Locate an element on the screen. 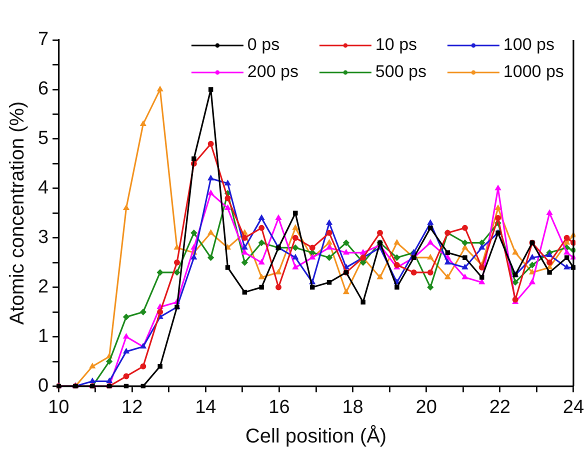  y-tick-label: 1 is located at coordinates (43, 336).